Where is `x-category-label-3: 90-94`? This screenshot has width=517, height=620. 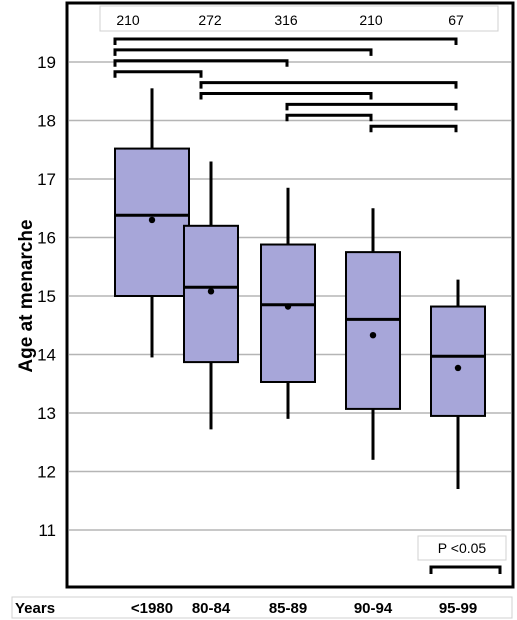 x-category-label-3: 90-94 is located at coordinates (373, 608).